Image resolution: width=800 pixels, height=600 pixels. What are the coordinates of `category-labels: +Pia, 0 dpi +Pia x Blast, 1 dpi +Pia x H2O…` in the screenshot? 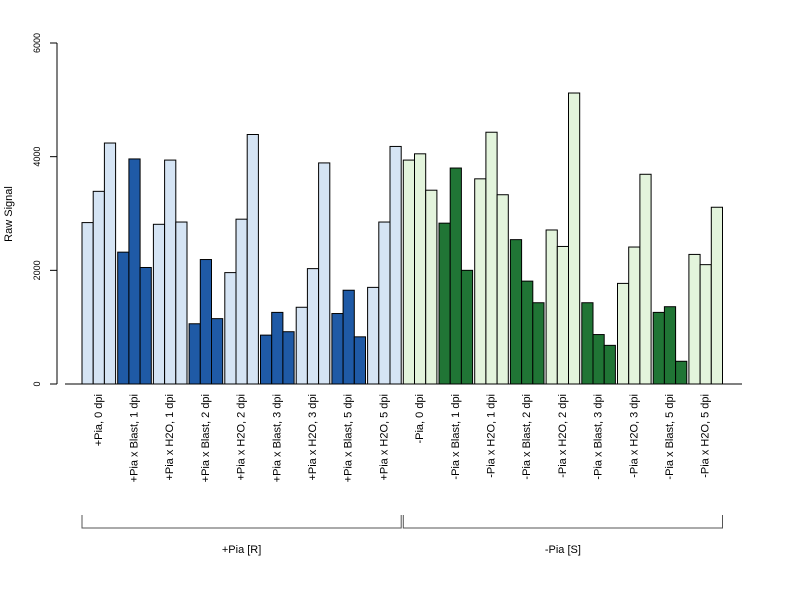 It's located at (402, 438).